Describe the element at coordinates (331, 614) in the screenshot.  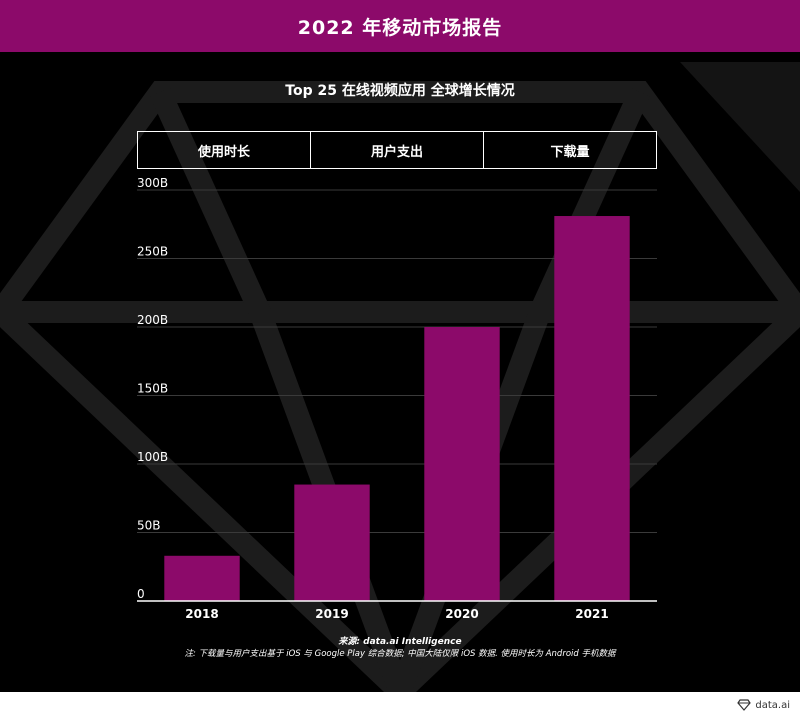
I see `x-tick-label: 2019` at that location.